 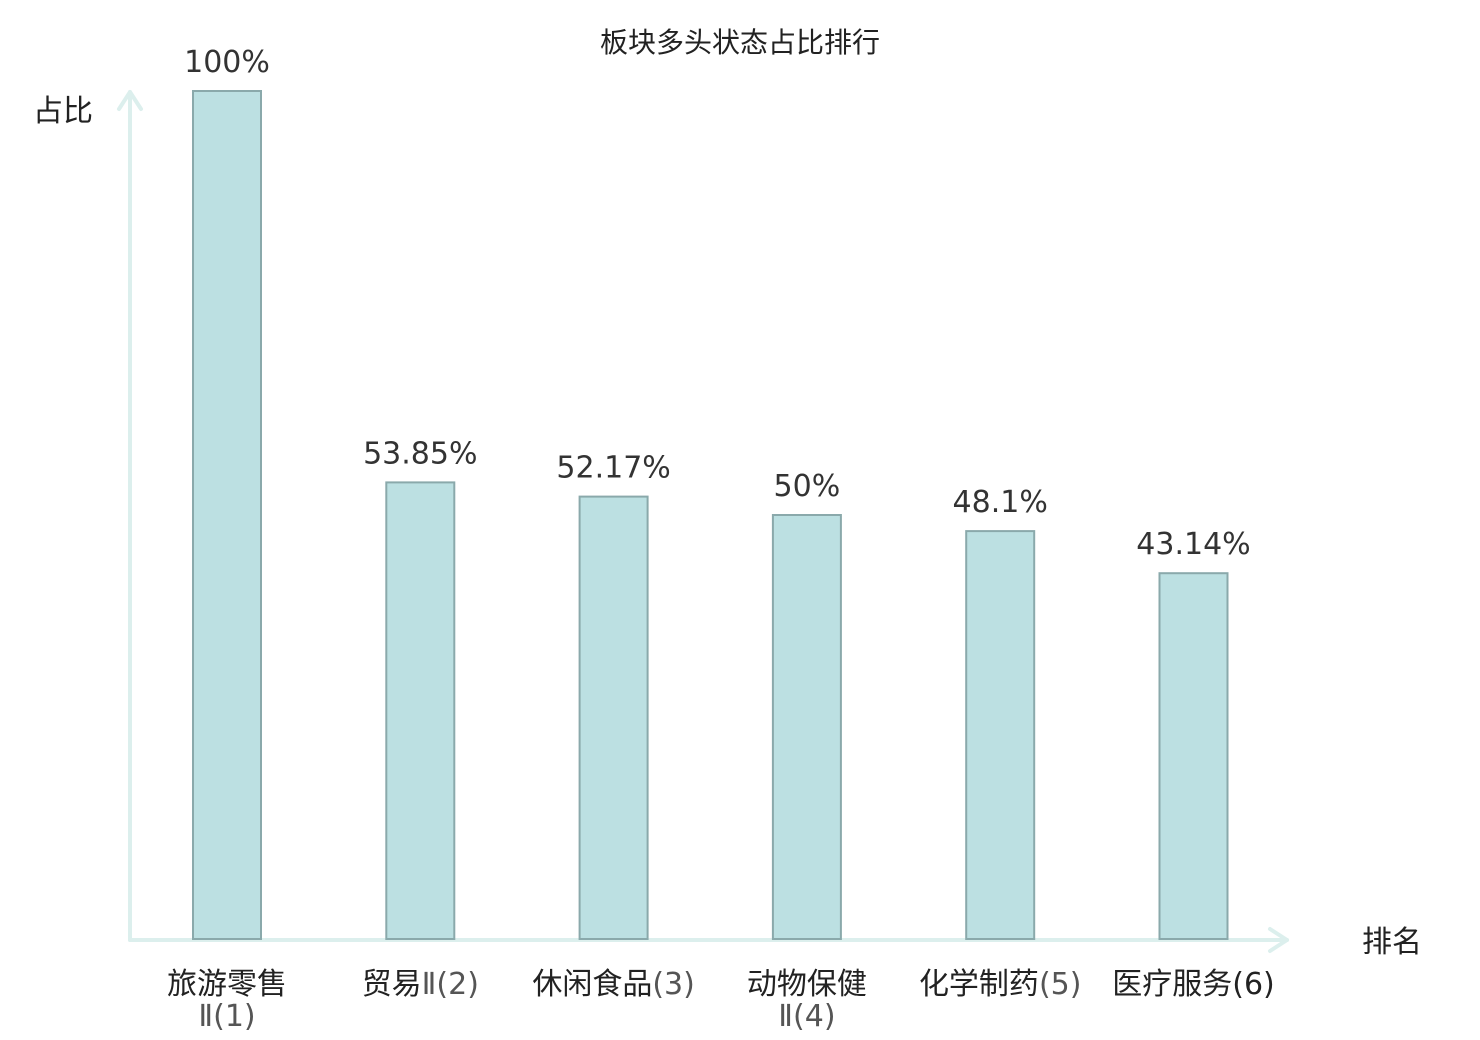 What do you see at coordinates (130, 516) in the screenshot?
I see `y-axis` at bounding box center [130, 516].